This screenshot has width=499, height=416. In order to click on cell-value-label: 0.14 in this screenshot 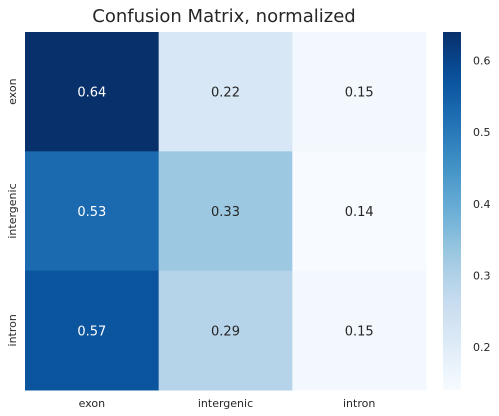, I will do `click(359, 212)`.